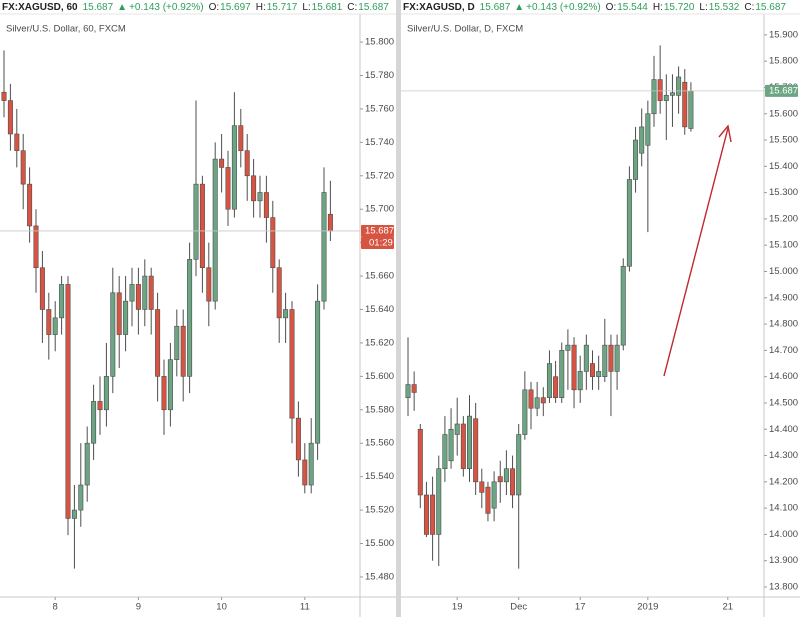 This screenshot has height=617, width=800. What do you see at coordinates (379, 543) in the screenshot?
I see `y-tick-label: 15.500` at bounding box center [379, 543].